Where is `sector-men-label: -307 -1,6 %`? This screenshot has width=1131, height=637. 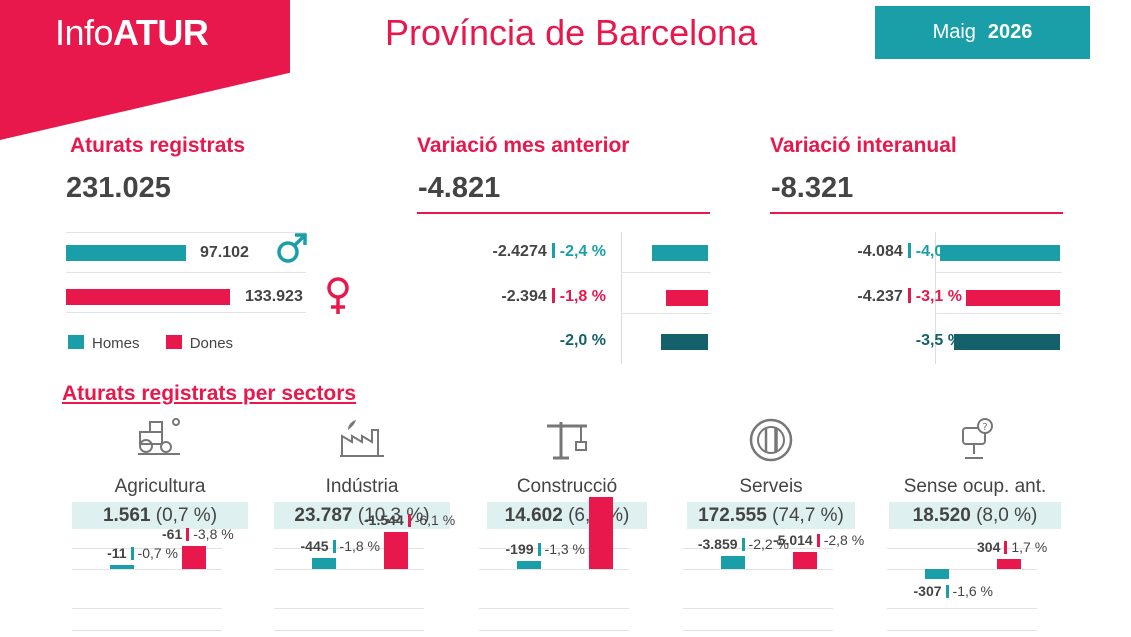 sector-men-label: -307 -1,6 % is located at coordinates (954, 591).